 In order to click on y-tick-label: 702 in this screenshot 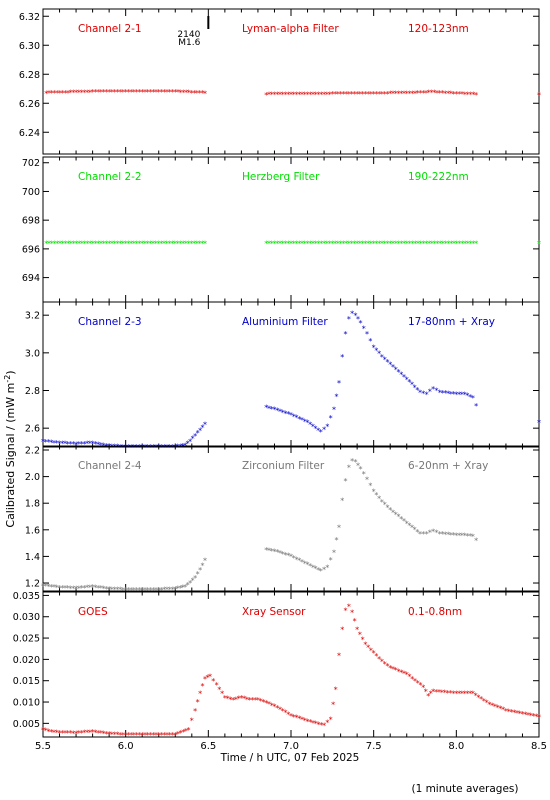, I will do `click(31, 163)`.